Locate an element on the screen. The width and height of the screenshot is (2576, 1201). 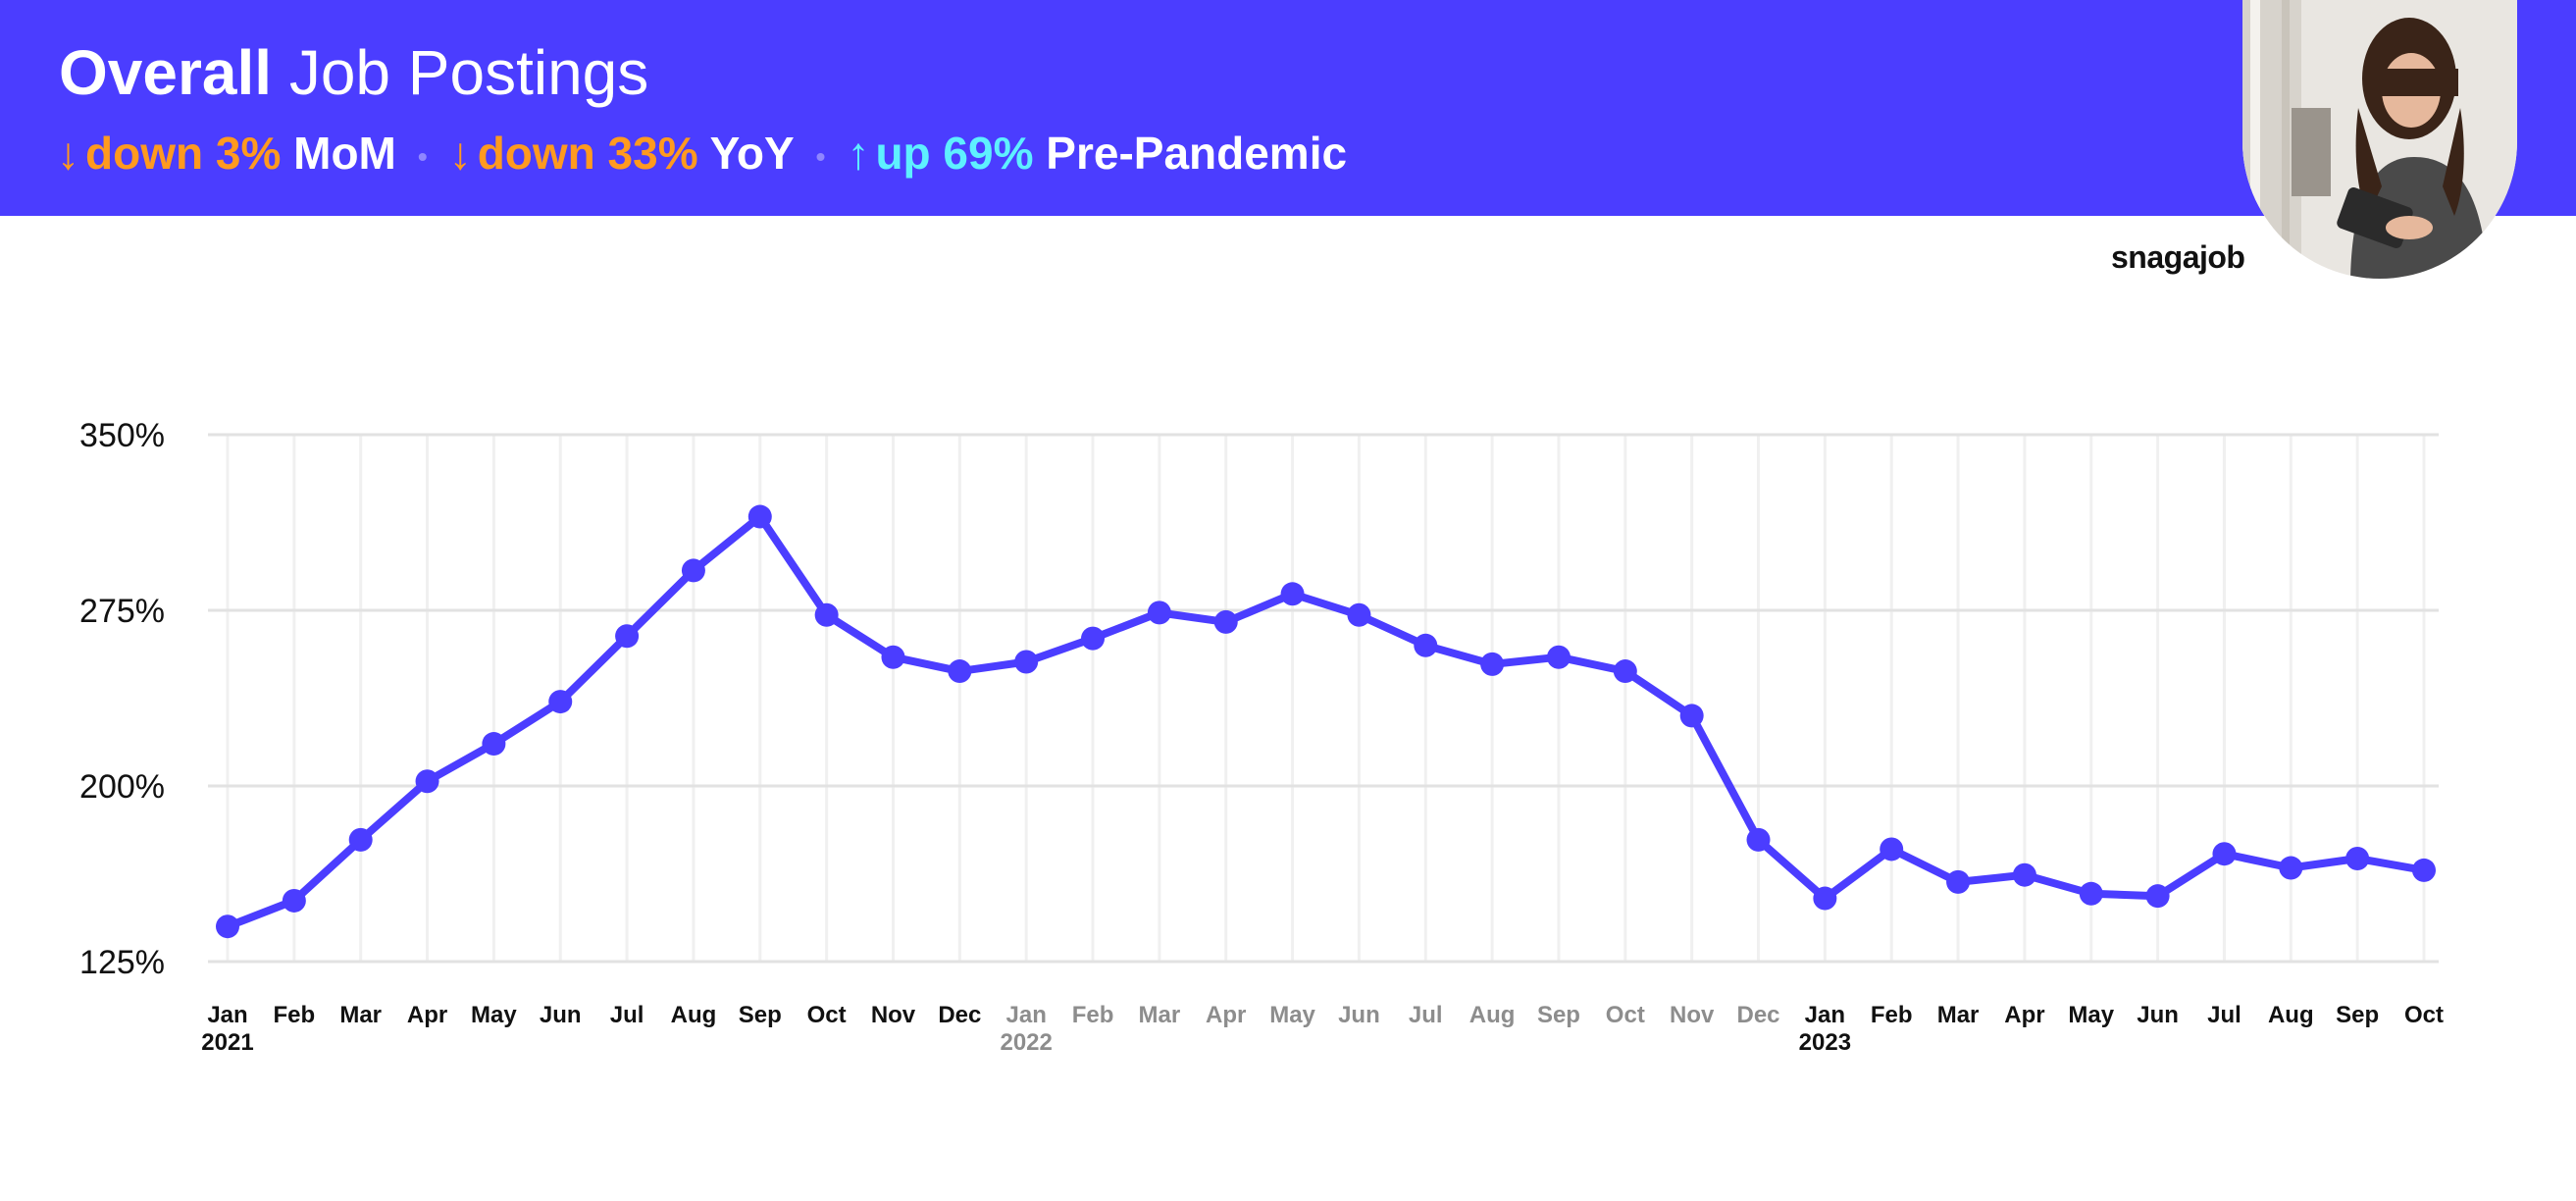
stat-mom: ↓ down 3% MoM is located at coordinates (226, 153).